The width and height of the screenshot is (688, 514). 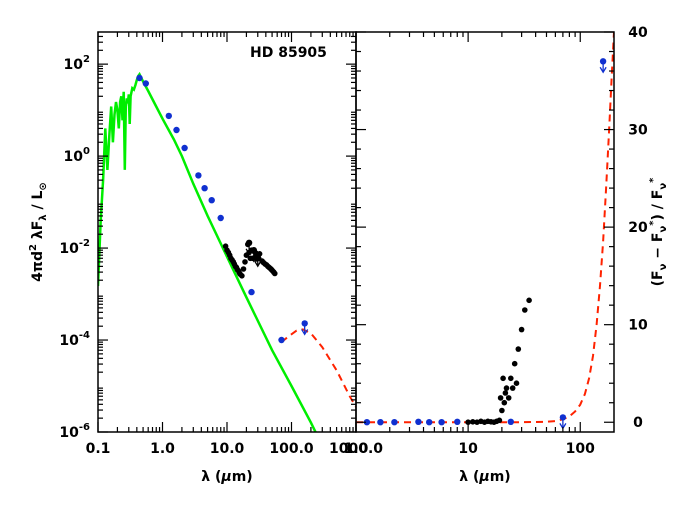 I want to click on sed-y-tick-label: 10², so click(x=77, y=63).